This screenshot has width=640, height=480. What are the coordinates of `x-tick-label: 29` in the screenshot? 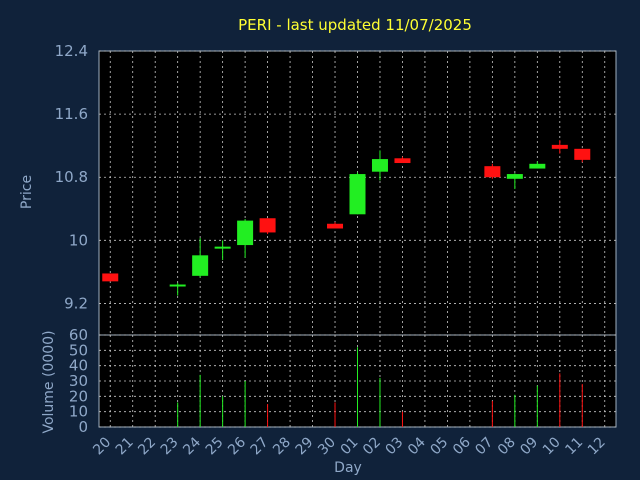 It's located at (305, 446).